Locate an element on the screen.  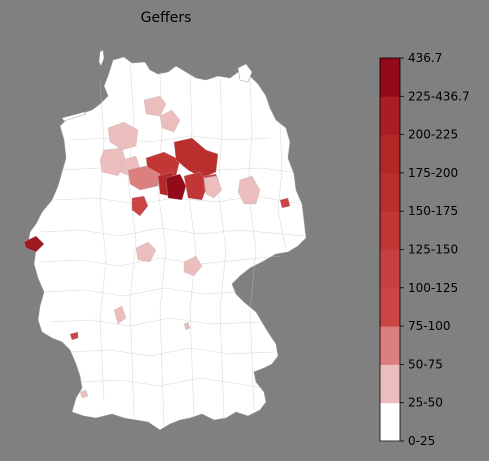
island-sylt is located at coordinates (101, 58).